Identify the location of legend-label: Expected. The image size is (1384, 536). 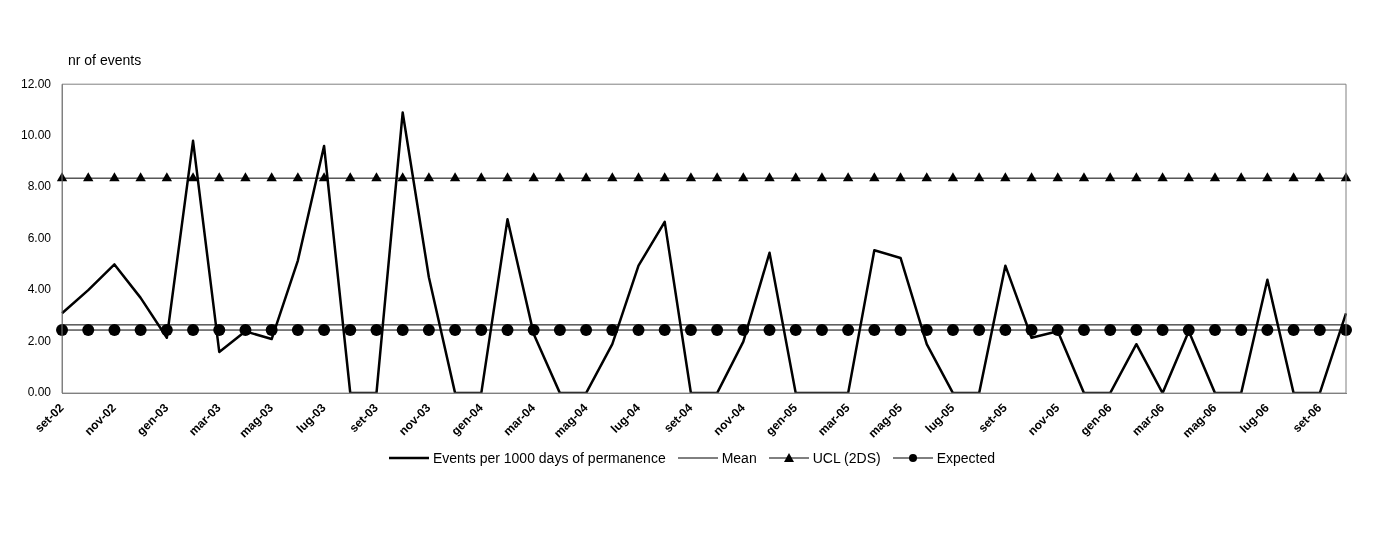
(966, 458).